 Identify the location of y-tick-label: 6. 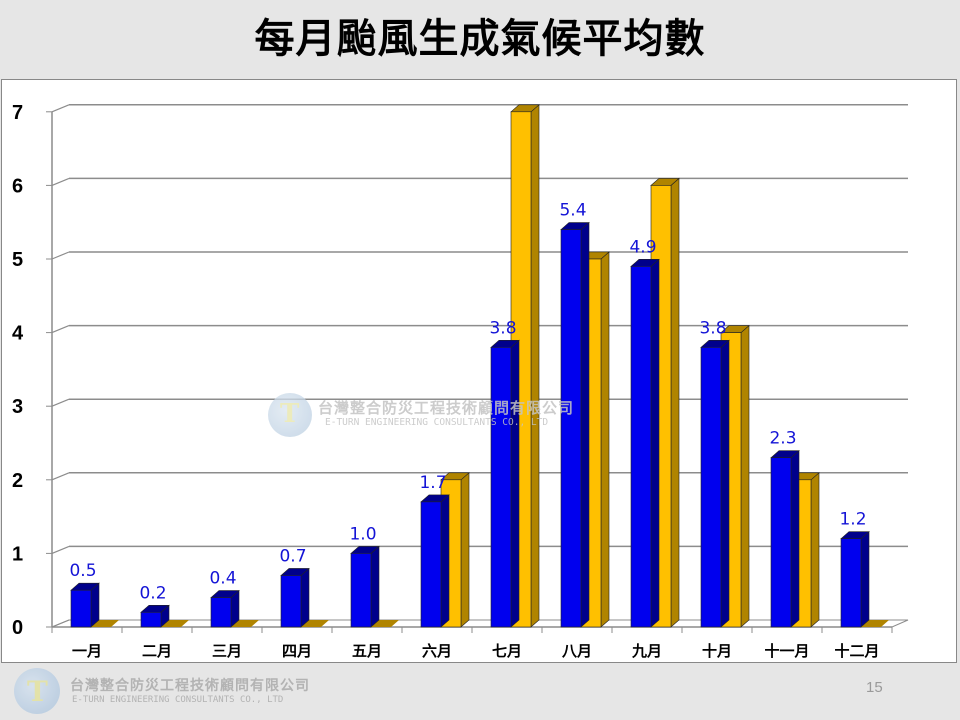
(17, 186).